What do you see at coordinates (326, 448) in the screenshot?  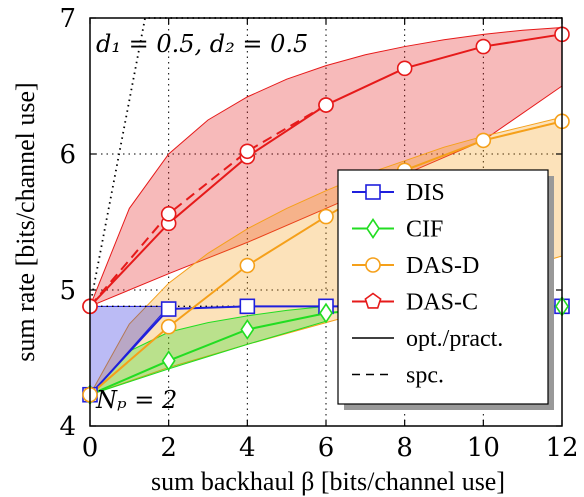 I see `x-tick-label-3: 6` at bounding box center [326, 448].